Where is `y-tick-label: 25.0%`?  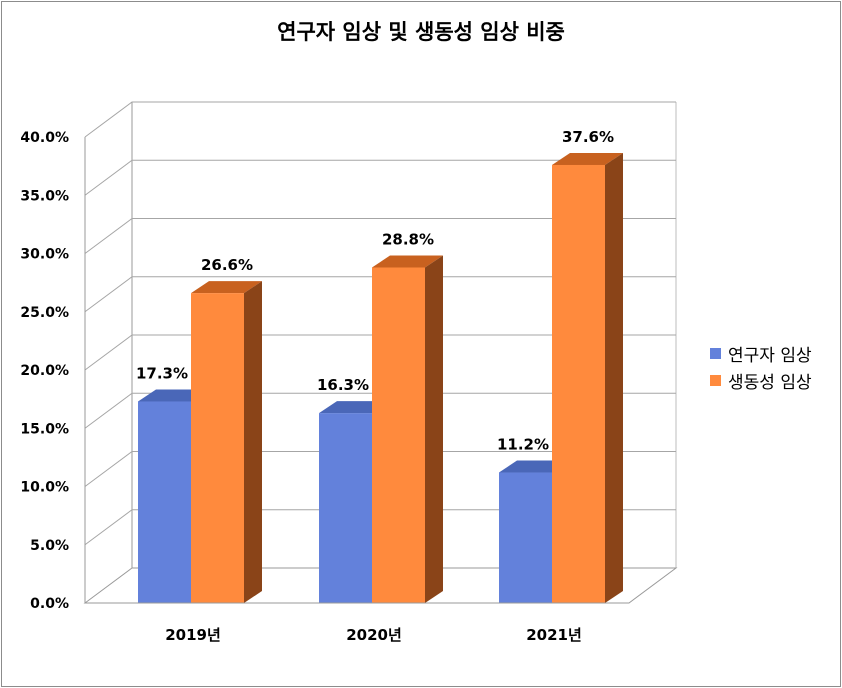
y-tick-label: 25.0% is located at coordinates (44, 313).